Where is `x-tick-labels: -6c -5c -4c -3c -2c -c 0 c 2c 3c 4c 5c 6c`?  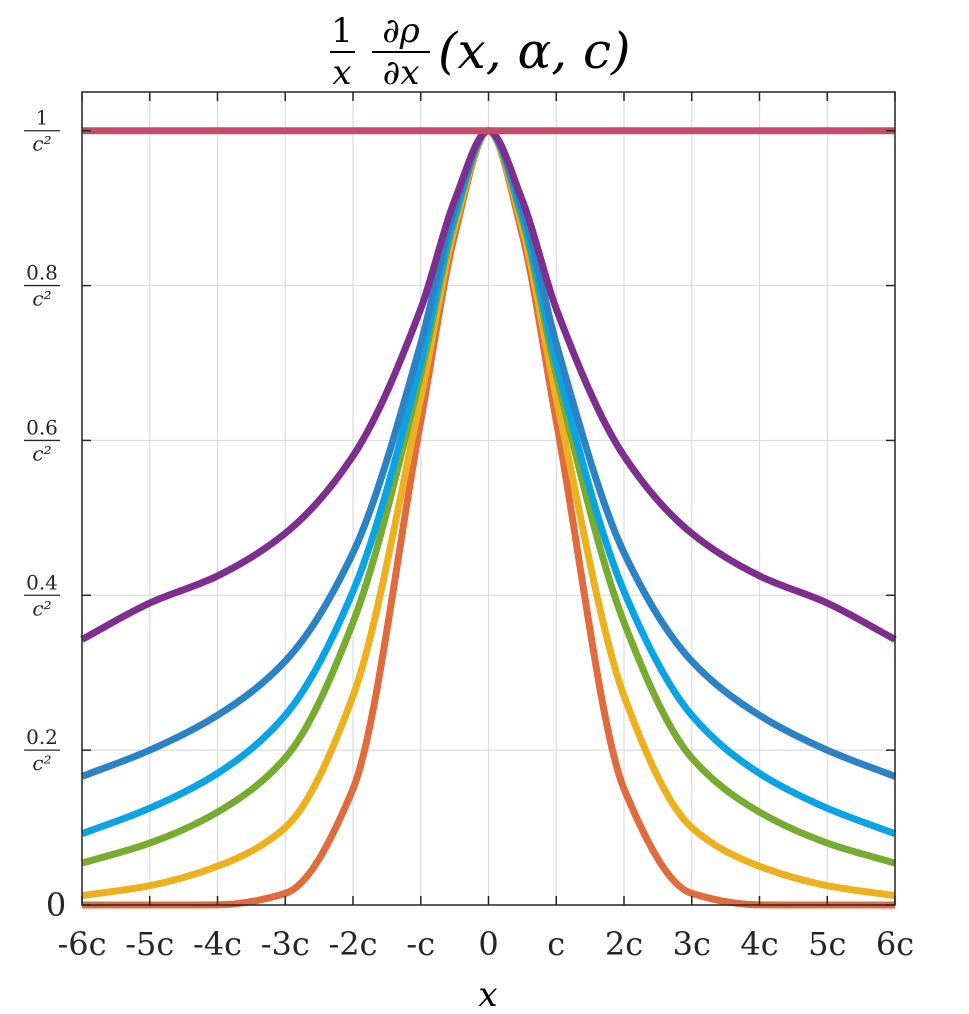 x-tick-labels: -6c -5c -4c -3c -2c -c 0 c 2c 3c 4c 5c 6c is located at coordinates (485, 944).